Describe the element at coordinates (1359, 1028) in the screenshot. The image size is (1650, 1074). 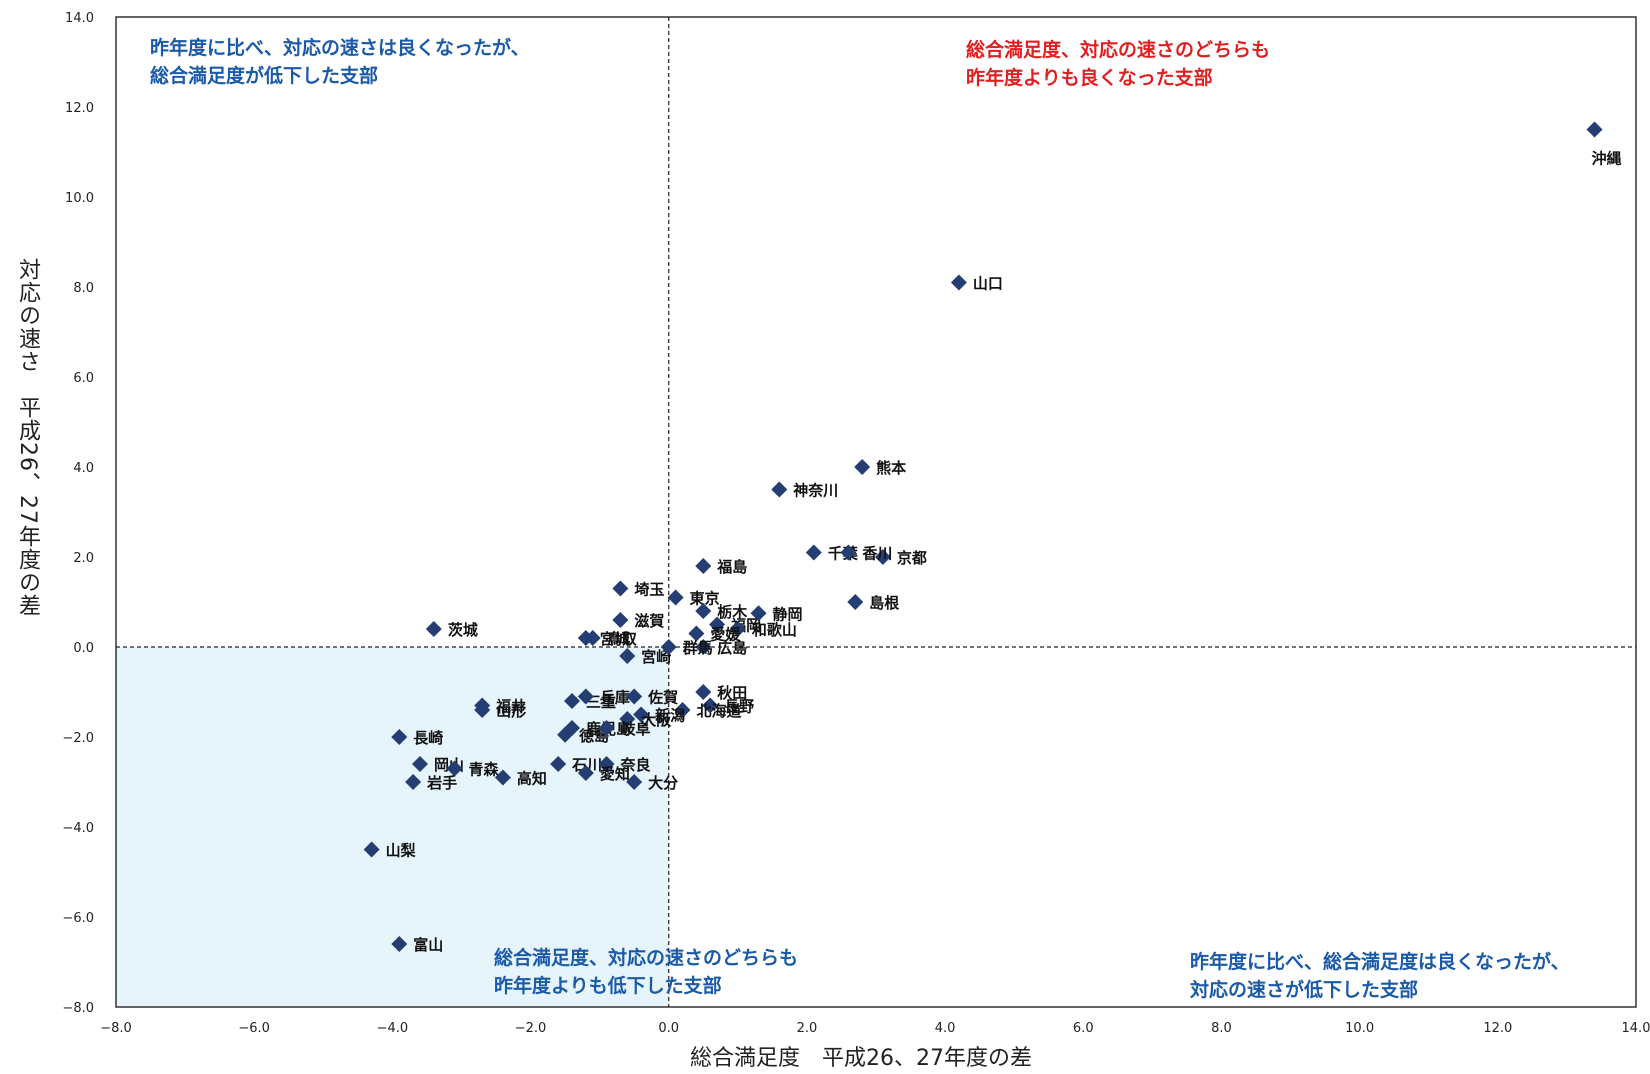
I see `x-tick-label: 10.0` at that location.